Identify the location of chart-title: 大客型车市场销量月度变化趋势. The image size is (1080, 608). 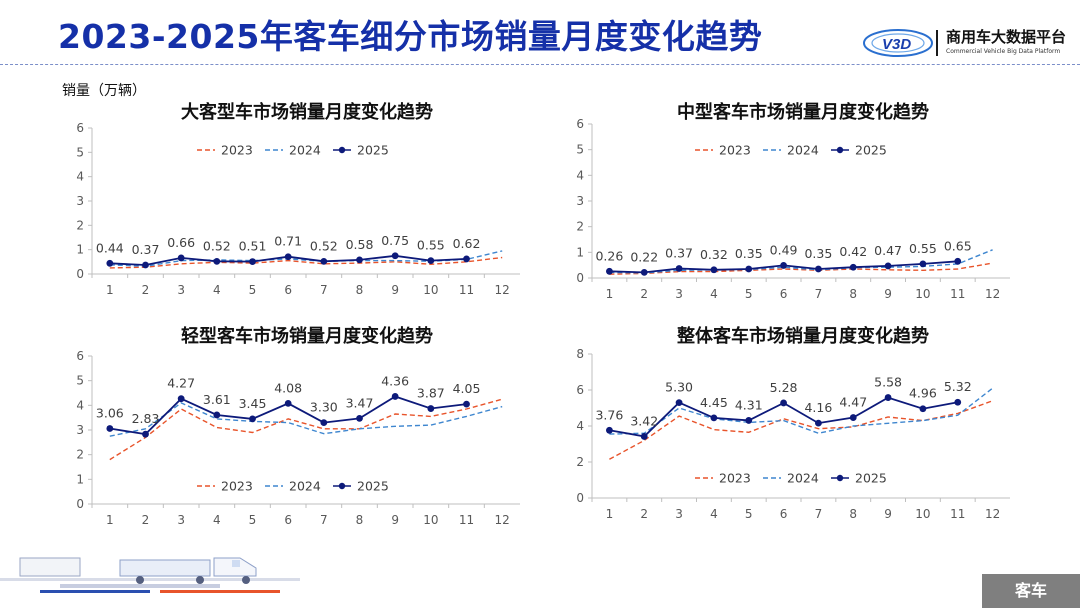
(307, 112).